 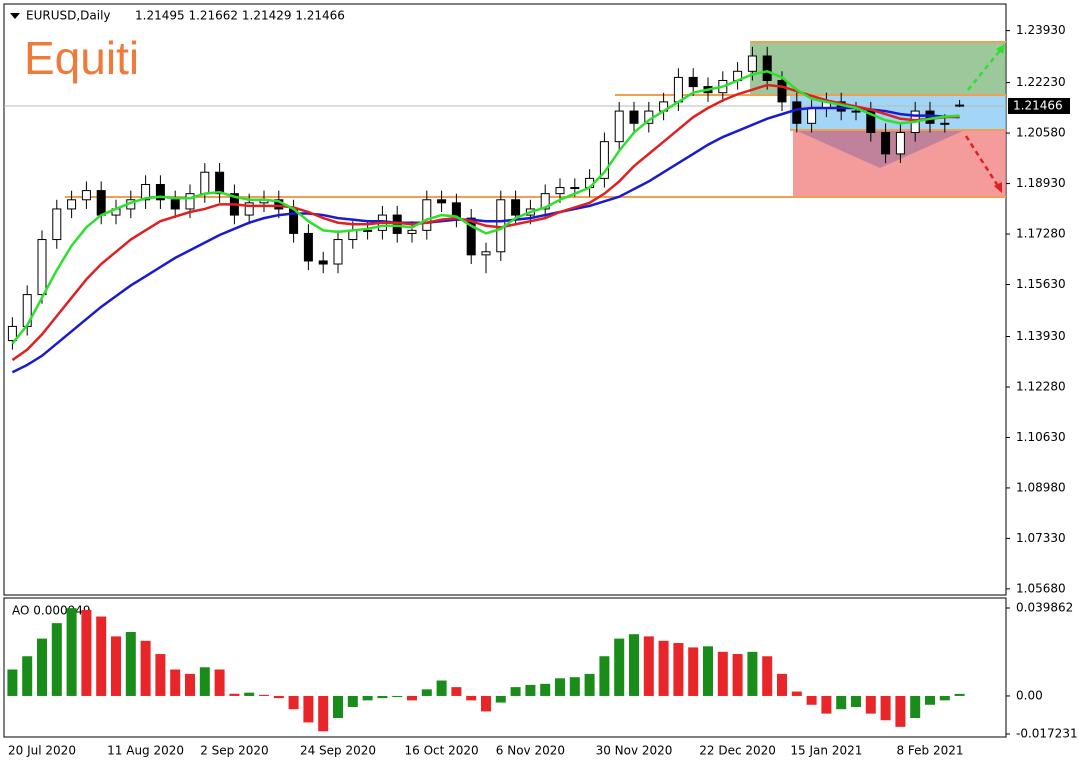 What do you see at coordinates (929, 751) in the screenshot?
I see `x-tick-label: 8 Feb 2021` at bounding box center [929, 751].